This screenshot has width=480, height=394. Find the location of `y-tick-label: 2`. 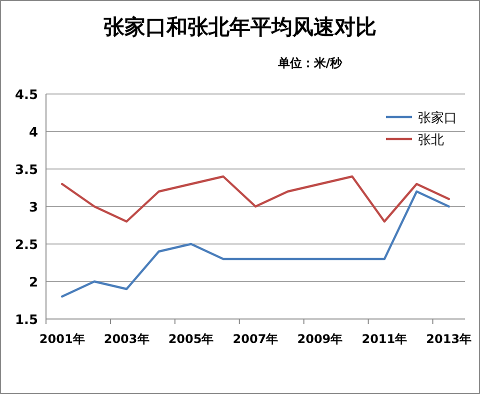

y-tick-label: 2 is located at coordinates (33, 283).